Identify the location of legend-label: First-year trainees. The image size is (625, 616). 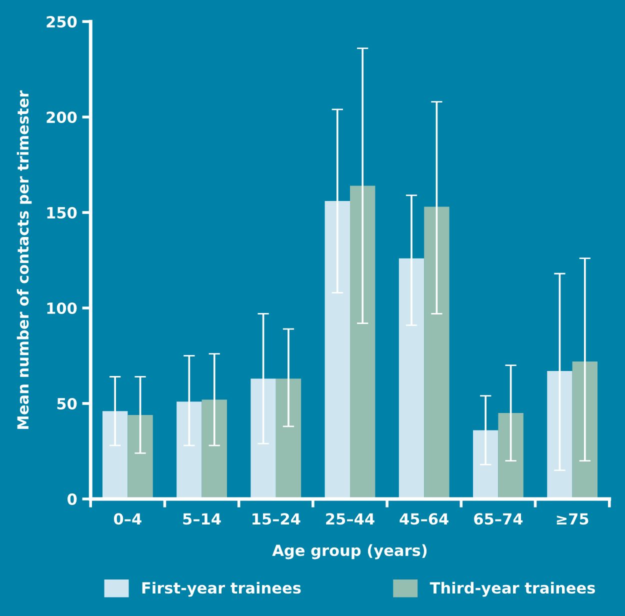
(221, 589).